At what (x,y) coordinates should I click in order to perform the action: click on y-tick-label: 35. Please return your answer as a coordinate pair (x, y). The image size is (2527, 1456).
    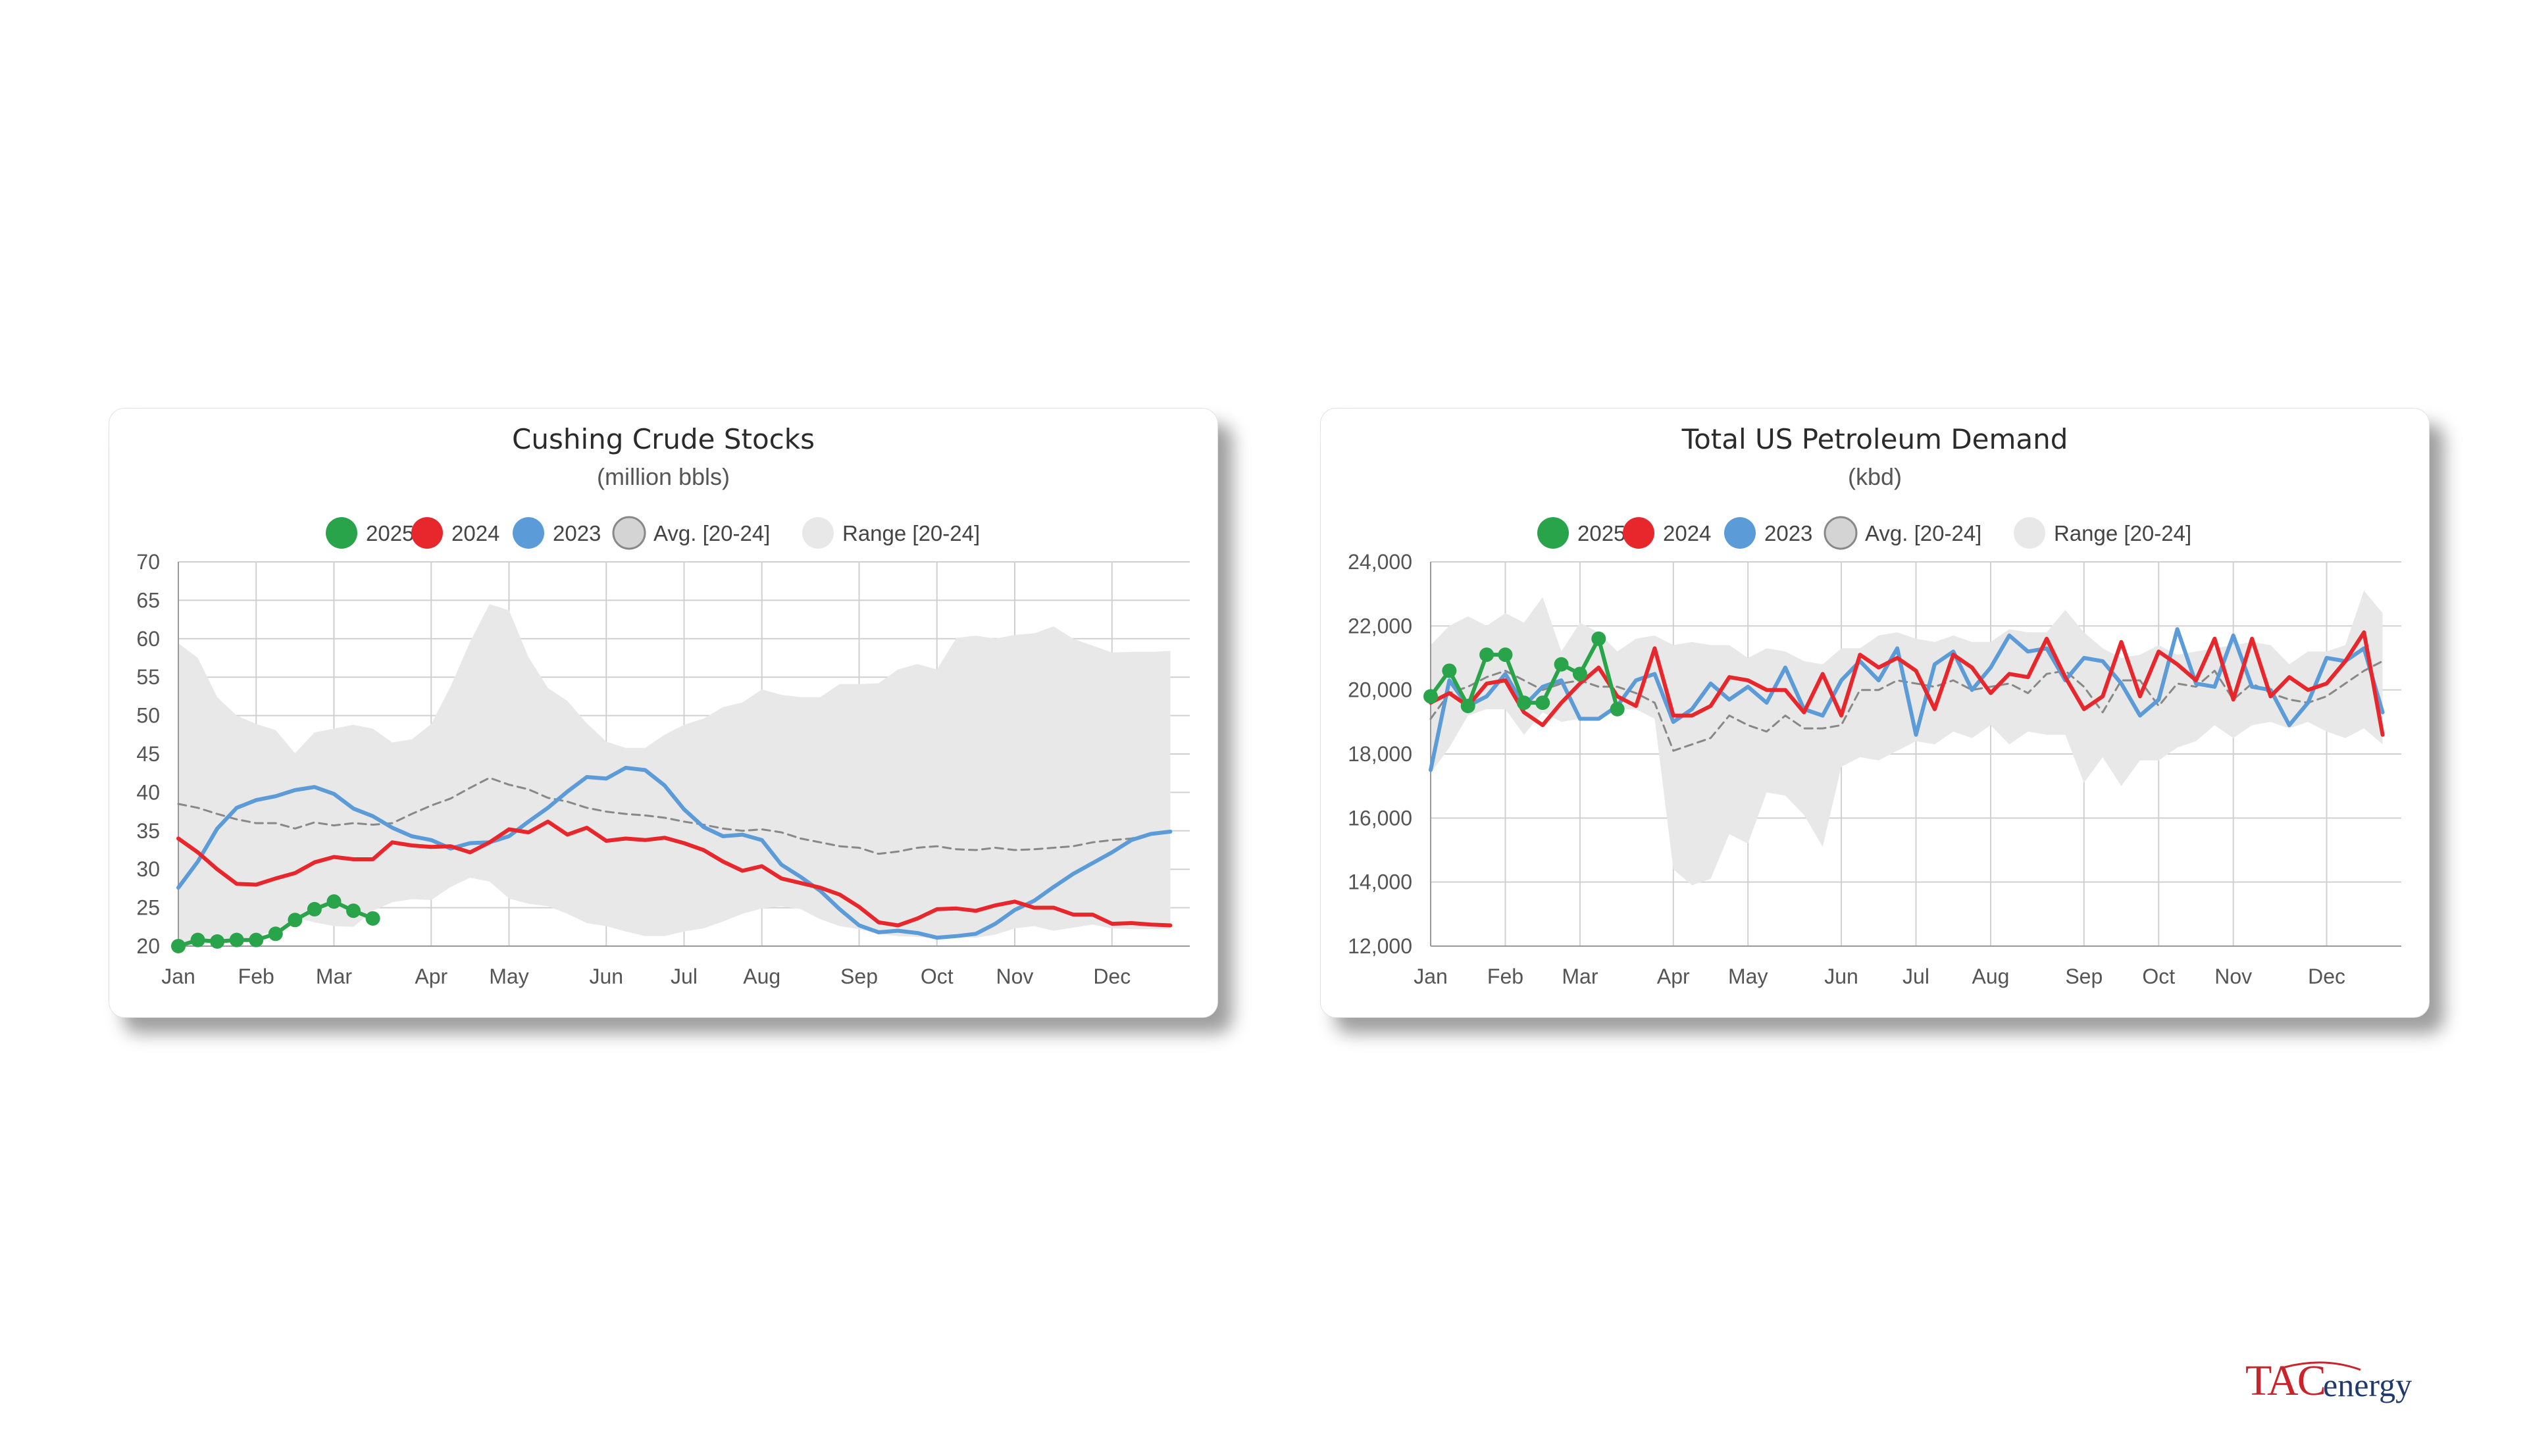
    Looking at the image, I should click on (148, 831).